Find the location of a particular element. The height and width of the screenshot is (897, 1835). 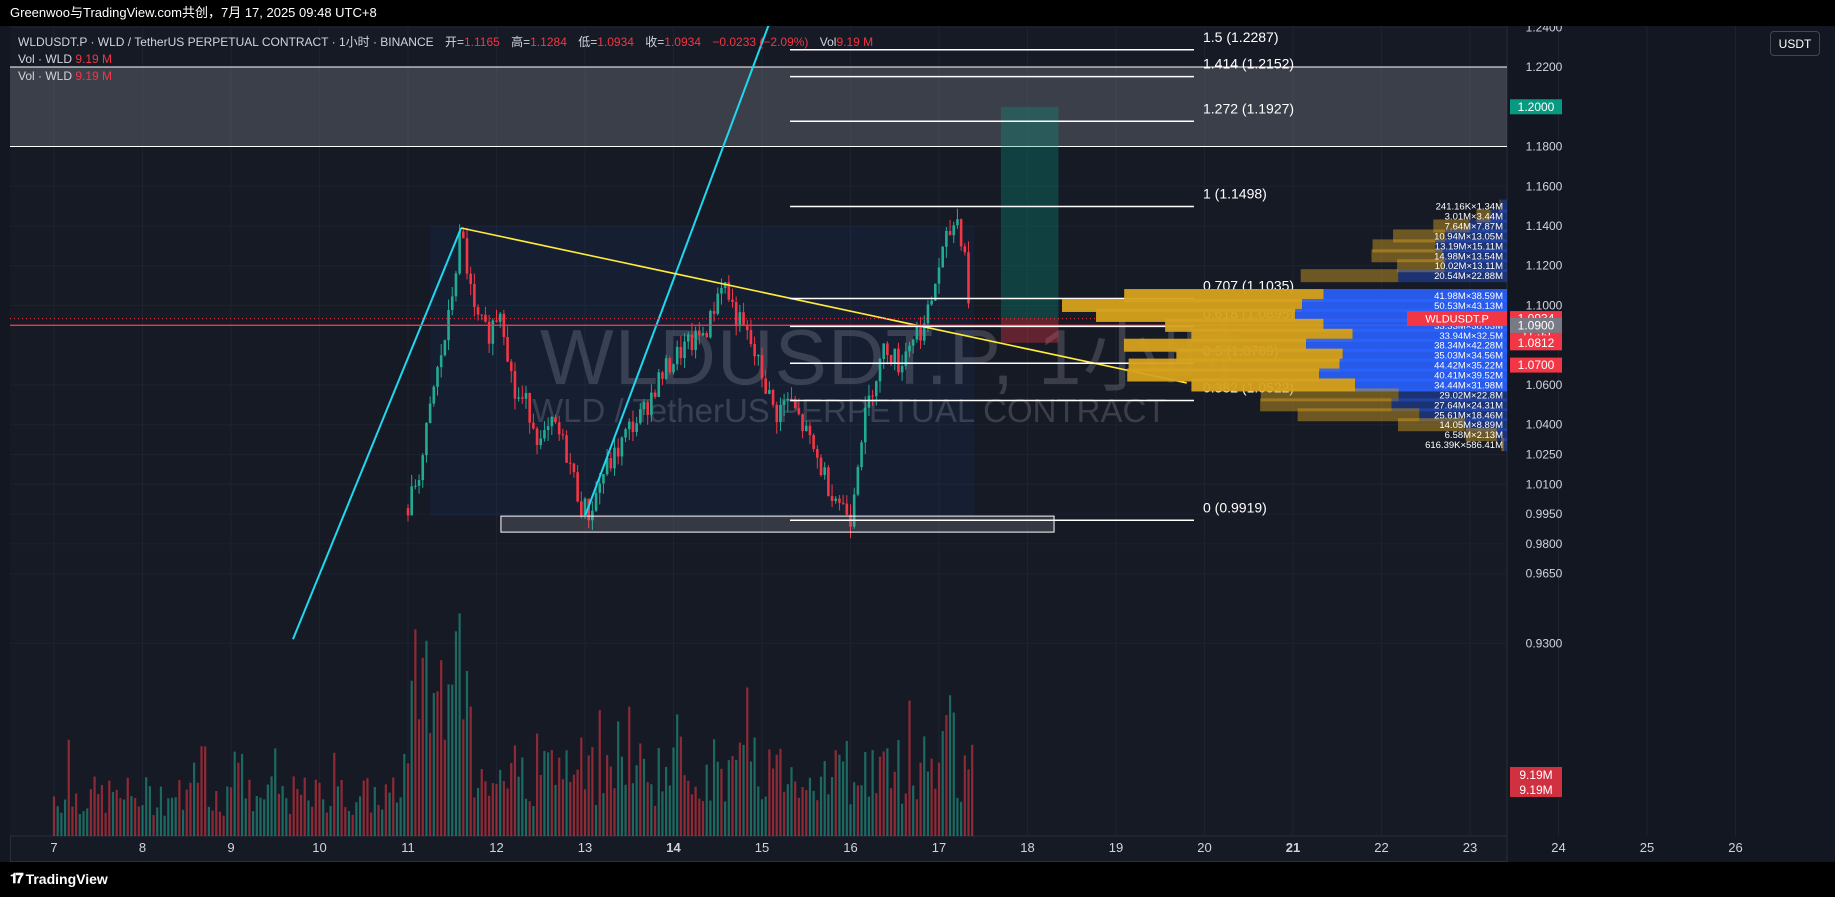

profile-label: 25.61M×18.46M is located at coordinates (1468, 415).